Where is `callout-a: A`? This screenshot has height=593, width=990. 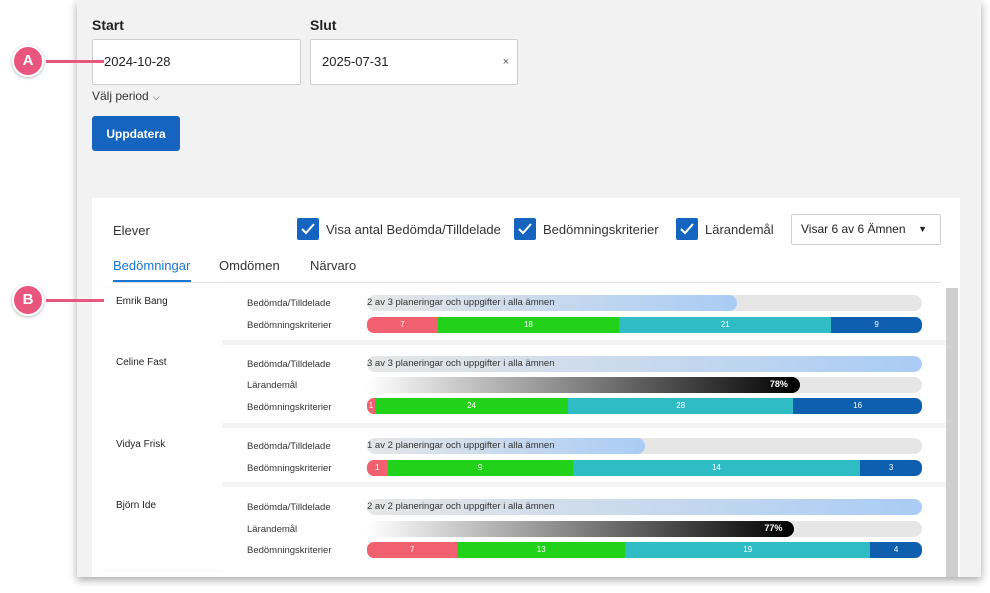 callout-a: A is located at coordinates (28, 61).